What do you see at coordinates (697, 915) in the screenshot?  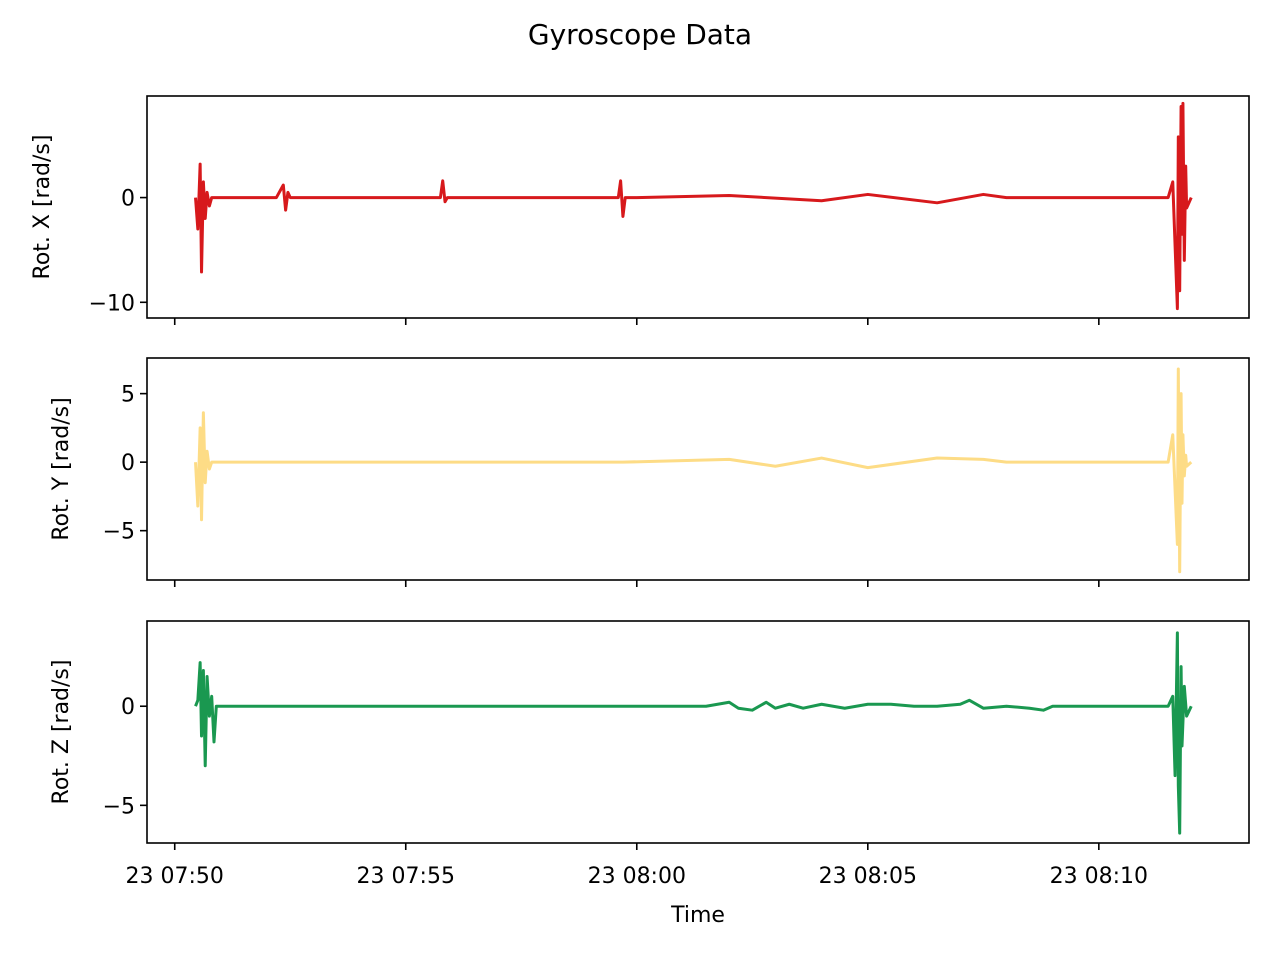 I see `x-axis-label: Time` at bounding box center [697, 915].